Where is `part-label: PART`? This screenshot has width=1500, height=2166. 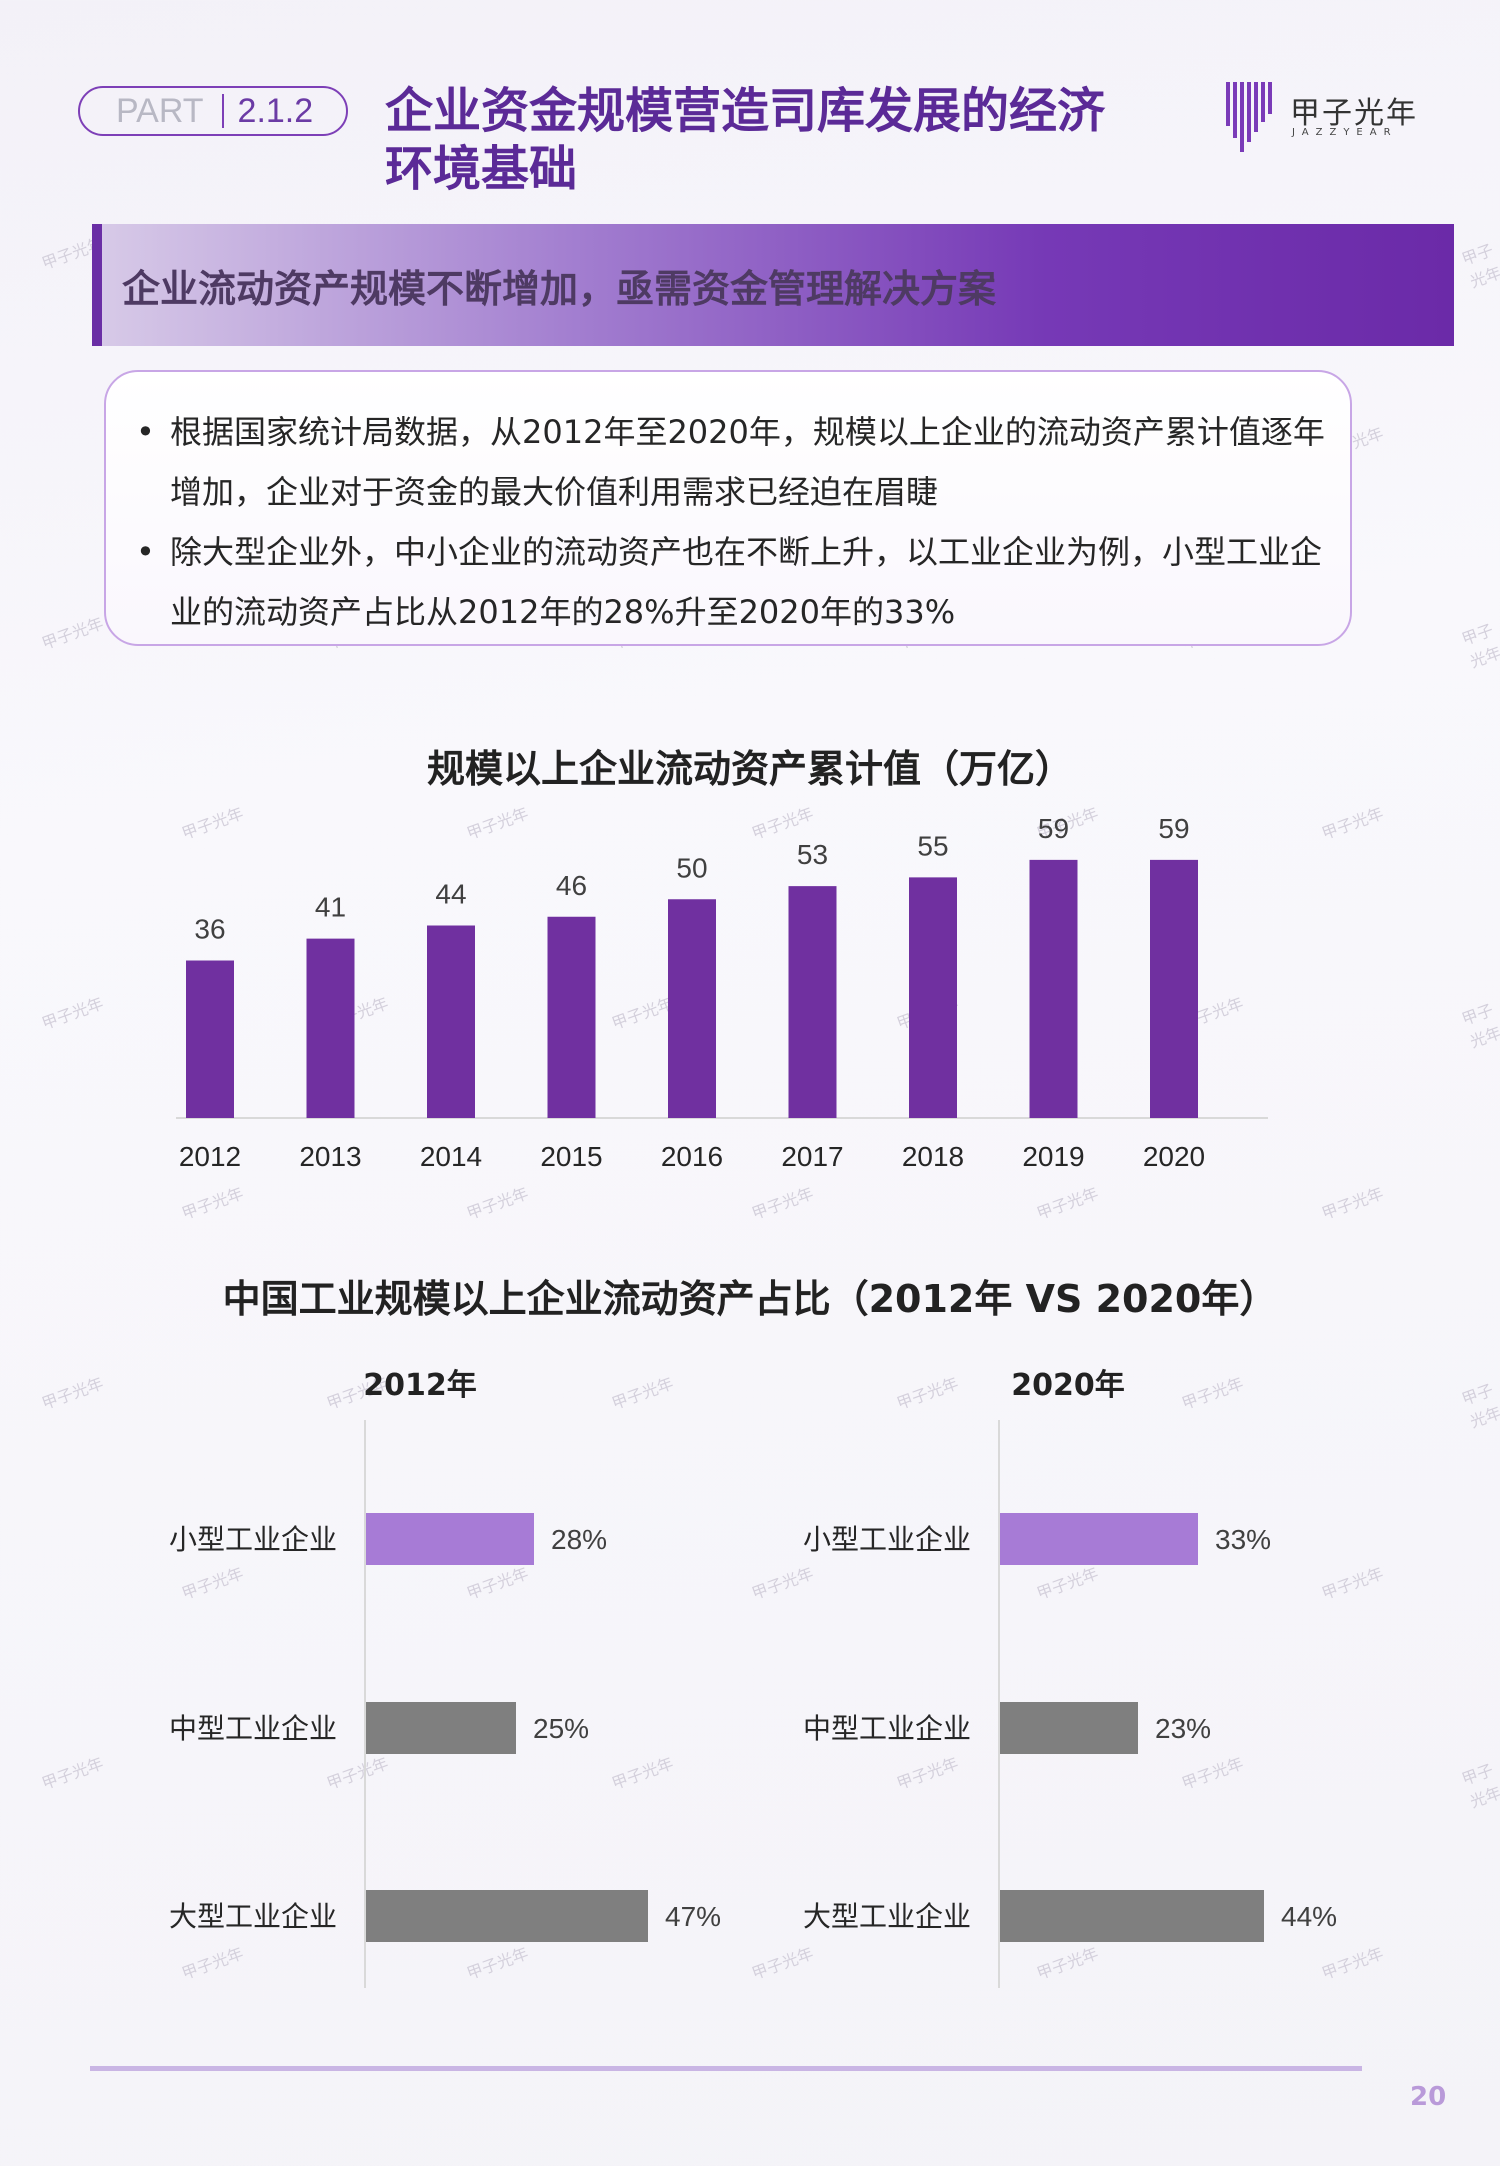
part-label: PART is located at coordinates (160, 110).